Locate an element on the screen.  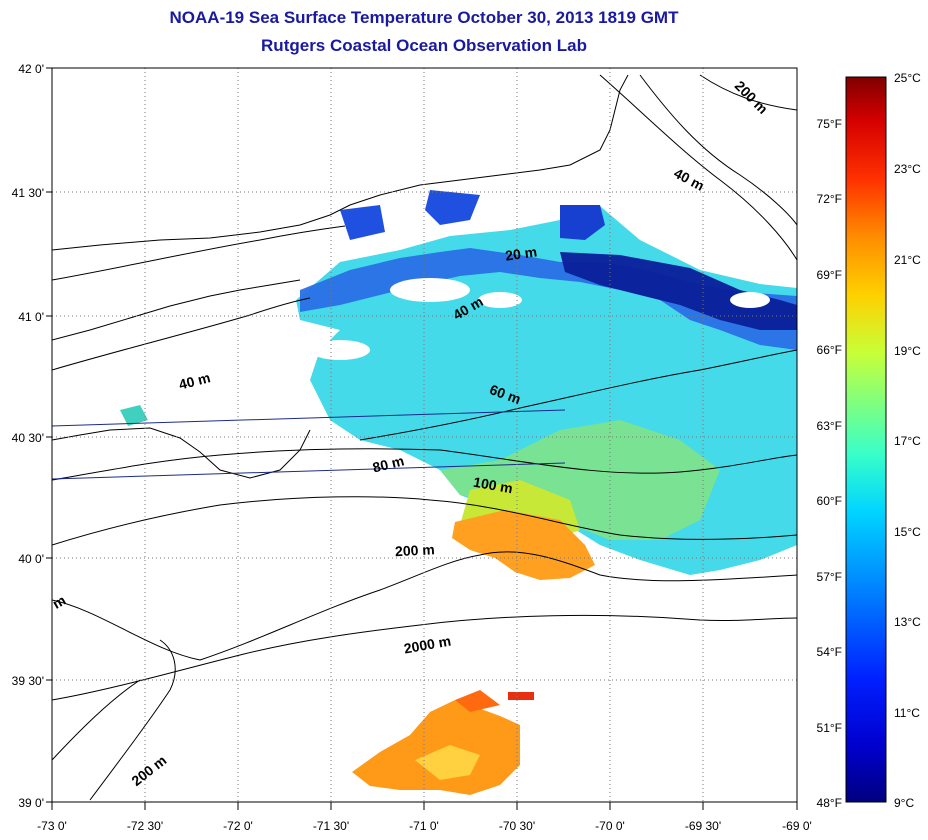
colorbar-f-label: 69°F is located at coordinates (829, 275).